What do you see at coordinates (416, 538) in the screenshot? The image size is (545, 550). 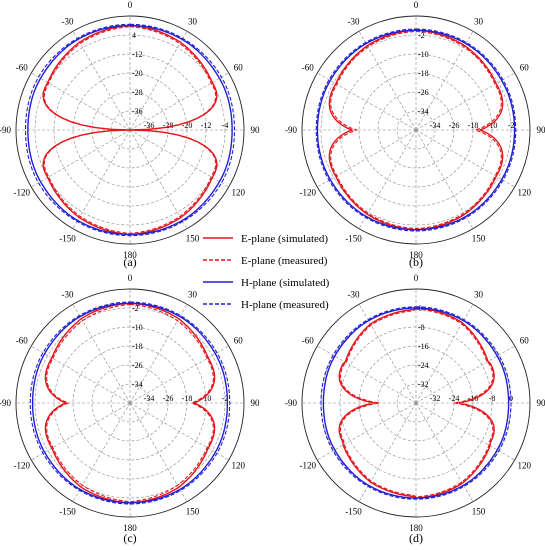 I see `panel-label: (d)` at bounding box center [416, 538].